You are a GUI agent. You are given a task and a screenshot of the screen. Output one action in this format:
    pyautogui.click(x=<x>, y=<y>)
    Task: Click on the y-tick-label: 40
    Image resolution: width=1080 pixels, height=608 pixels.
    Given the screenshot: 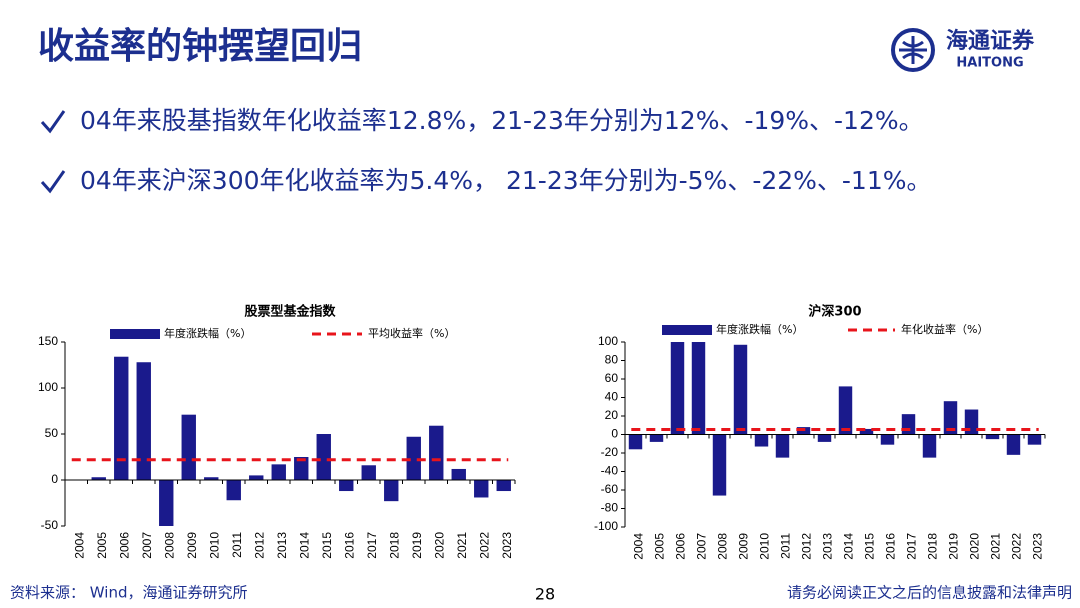 What is the action you would take?
    pyautogui.click(x=612, y=397)
    